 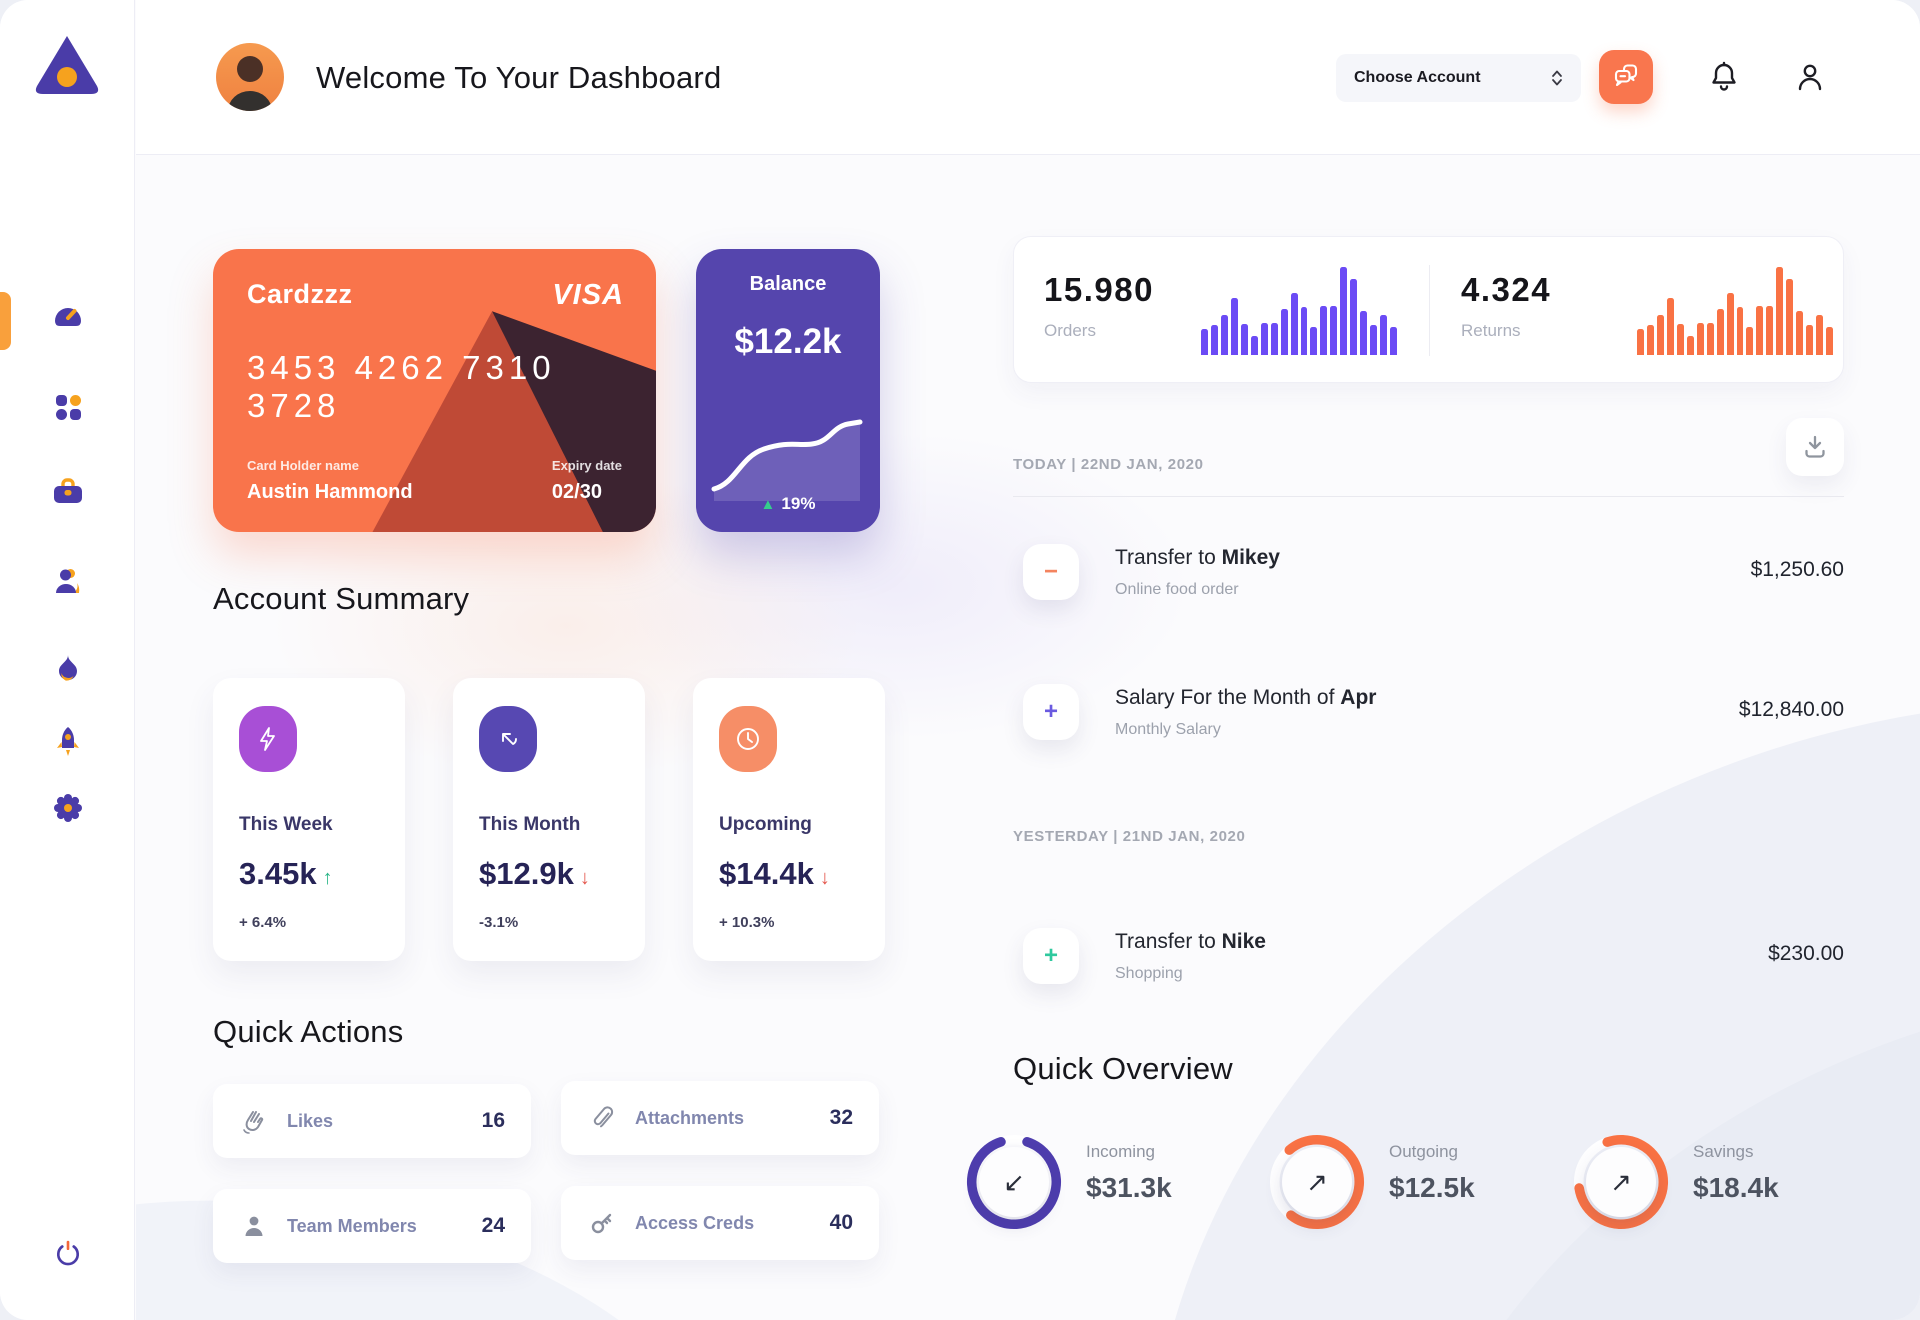 What do you see at coordinates (1810, 77) in the screenshot?
I see `profile-button` at bounding box center [1810, 77].